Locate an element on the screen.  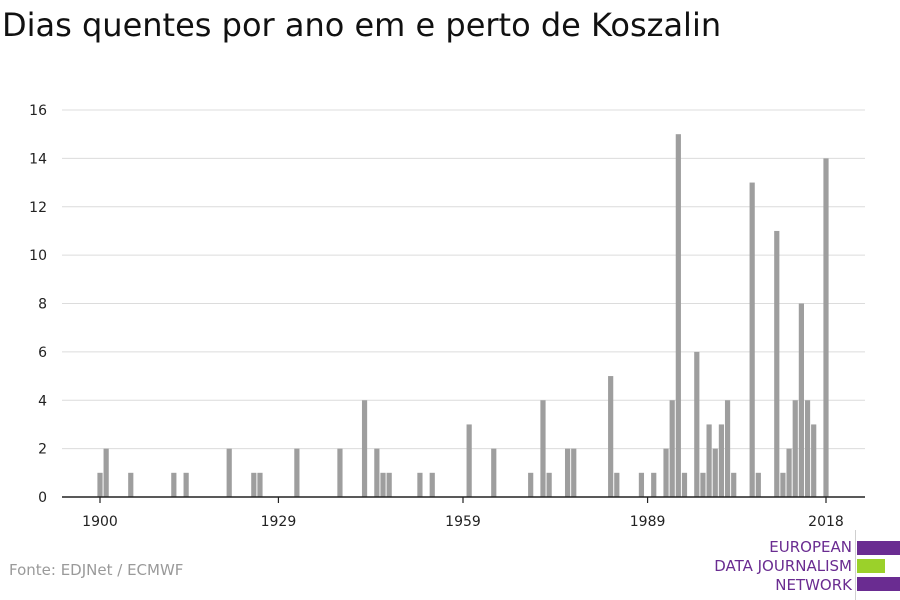
bar-2003 is located at coordinates (734, 484).